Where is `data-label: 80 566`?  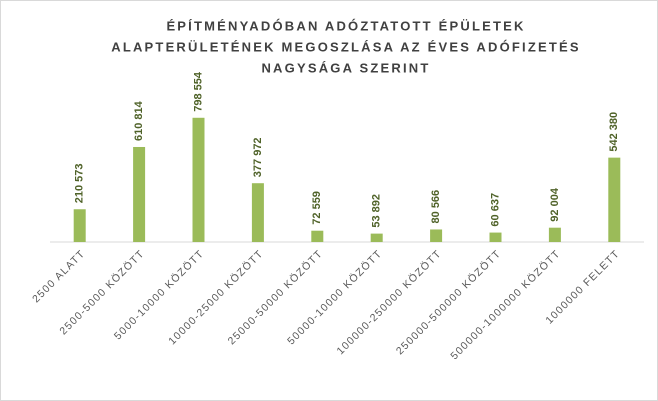 data-label: 80 566 is located at coordinates (436, 207).